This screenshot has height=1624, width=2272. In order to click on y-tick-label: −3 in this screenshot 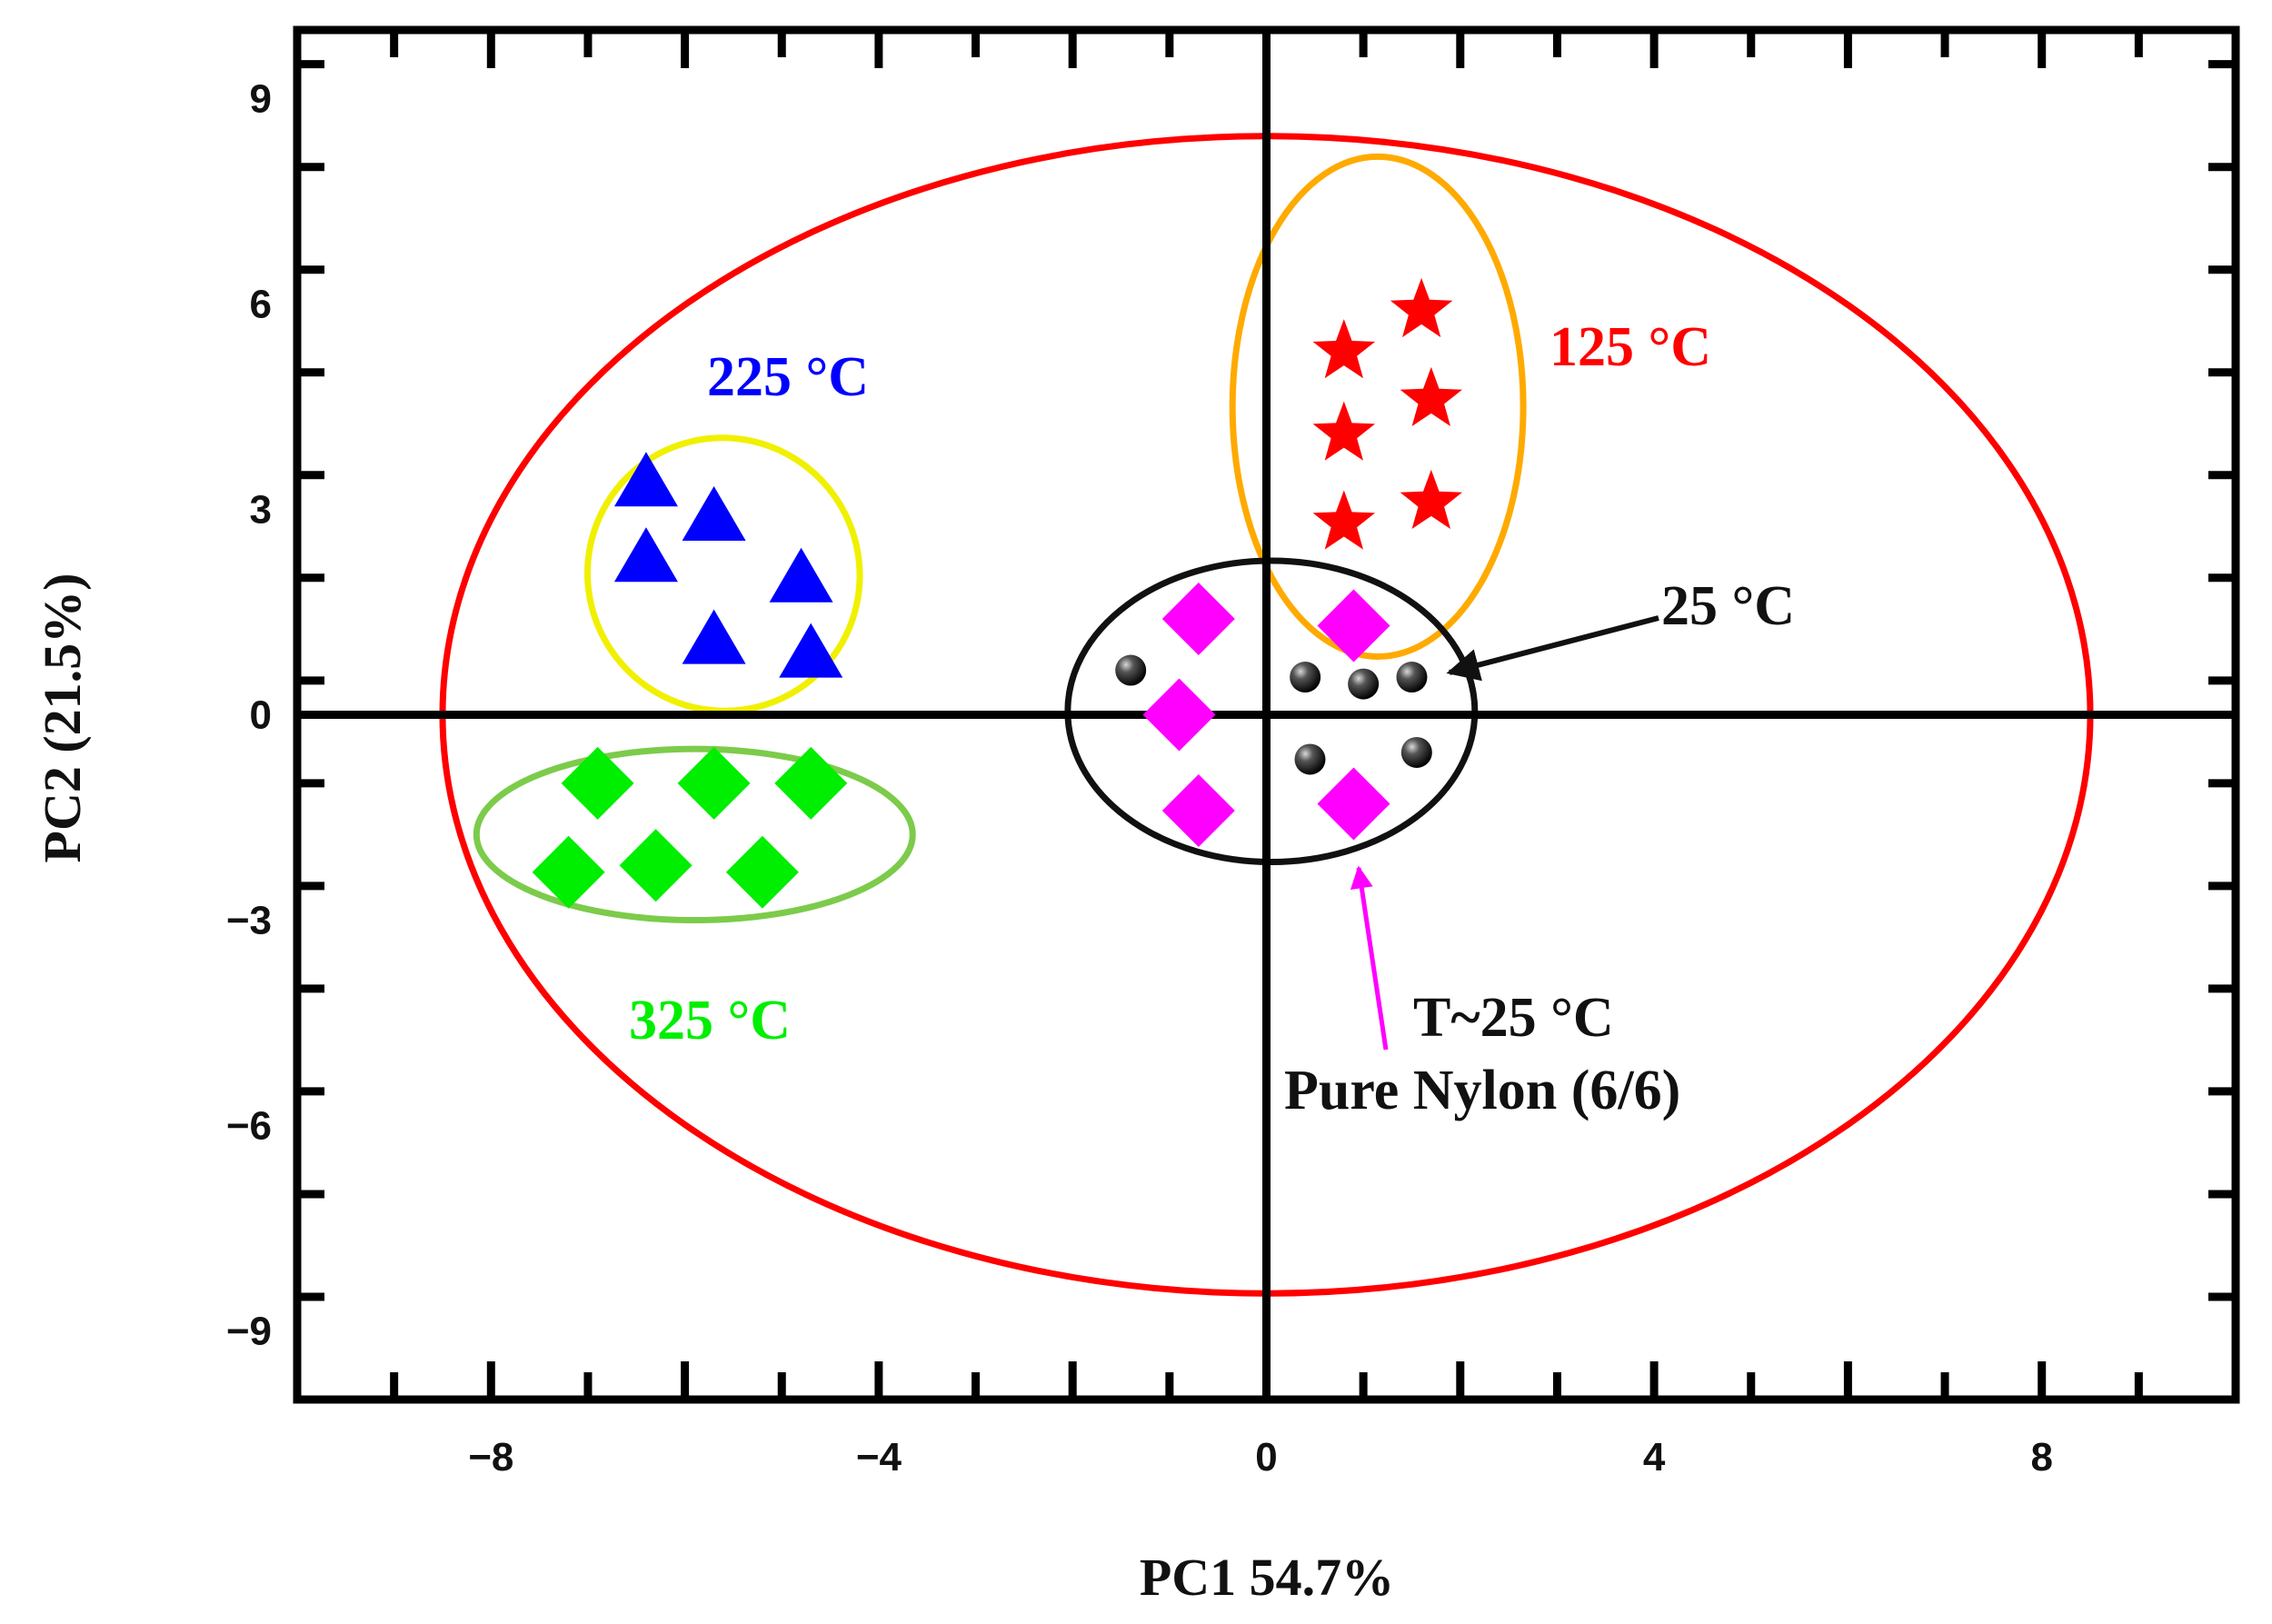, I will do `click(249, 921)`.